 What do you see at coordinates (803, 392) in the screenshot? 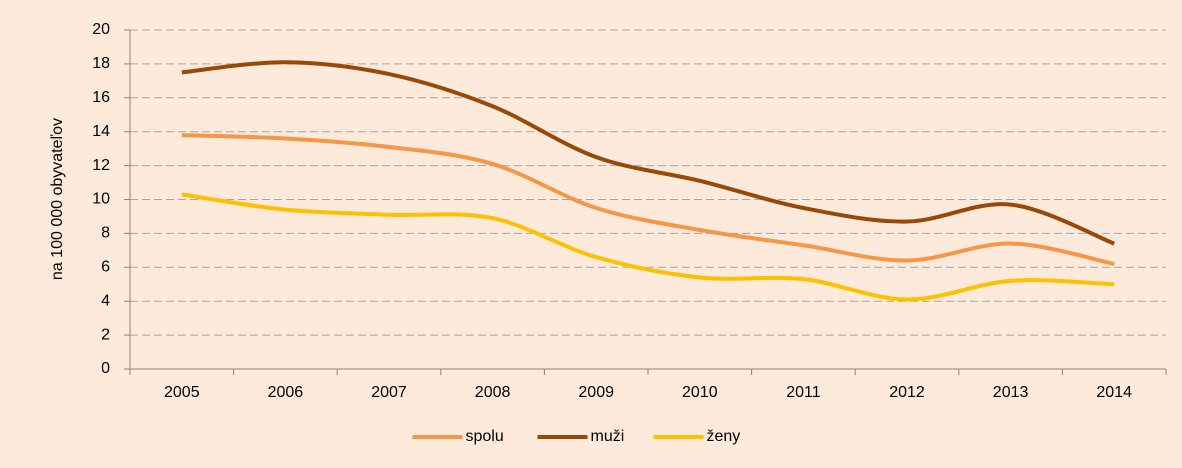
I see `x-tick-label: 2011` at bounding box center [803, 392].